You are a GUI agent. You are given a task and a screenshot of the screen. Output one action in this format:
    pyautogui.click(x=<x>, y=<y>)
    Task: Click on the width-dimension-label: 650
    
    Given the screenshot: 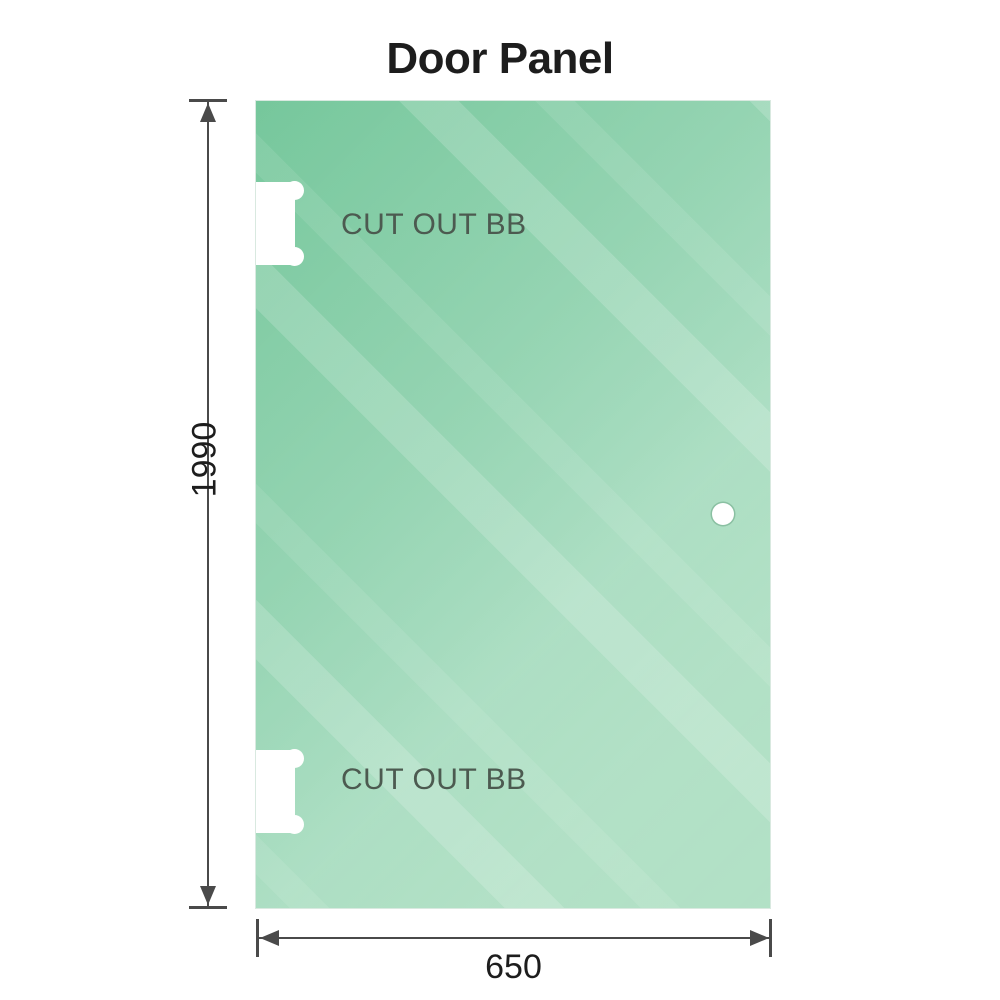 What is the action you would take?
    pyautogui.click(x=513, y=967)
    